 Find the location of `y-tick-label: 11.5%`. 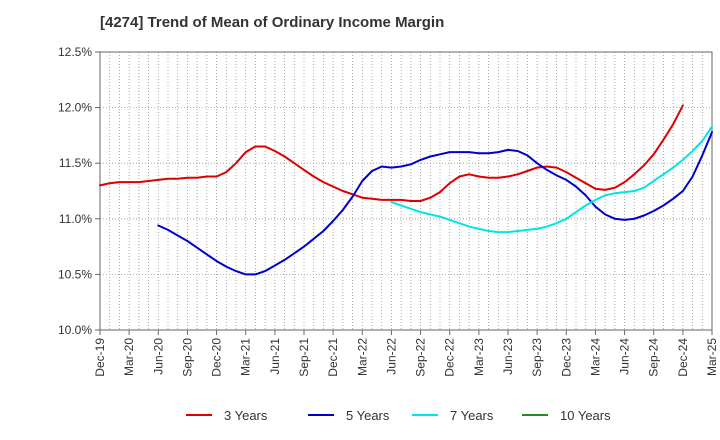

y-tick-label: 11.5% is located at coordinates (75, 163).